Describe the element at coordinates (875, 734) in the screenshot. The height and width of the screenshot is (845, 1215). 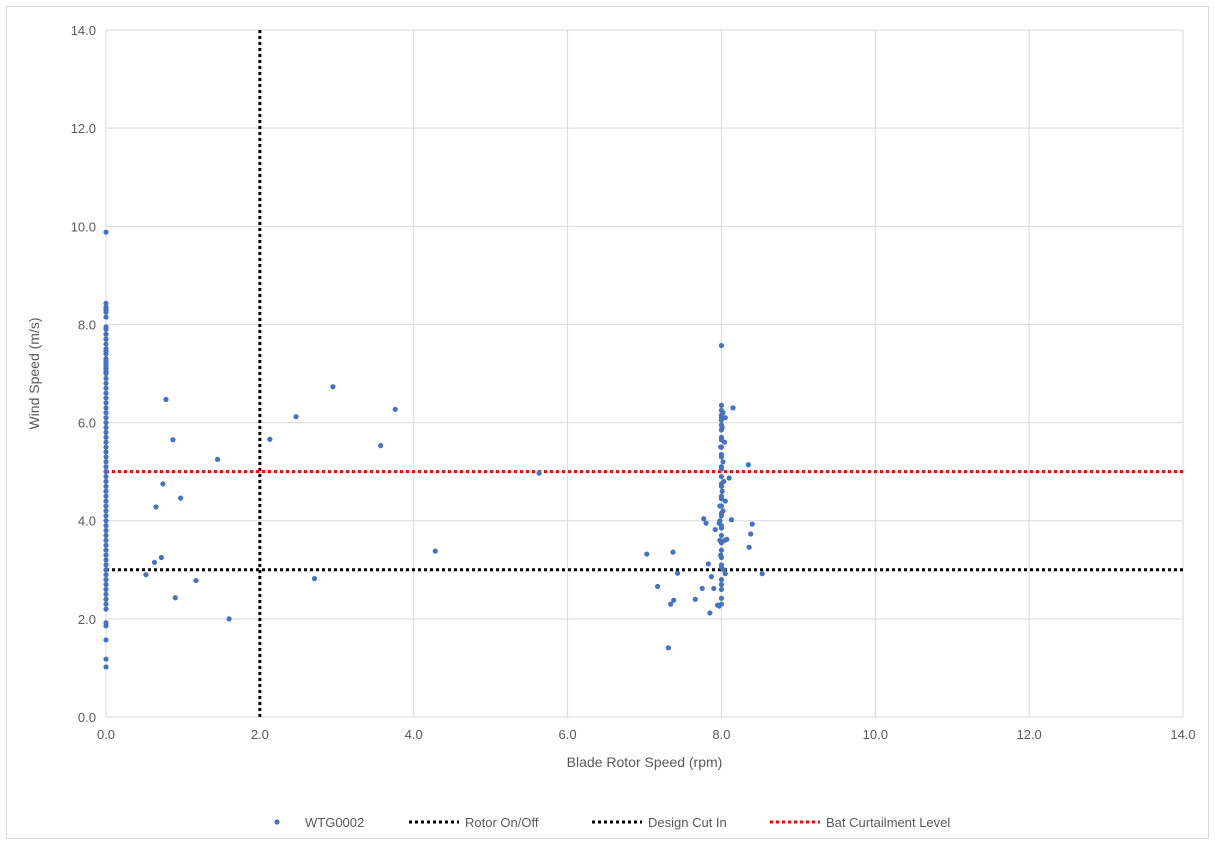
I see `x-tick-label: 10.0` at that location.